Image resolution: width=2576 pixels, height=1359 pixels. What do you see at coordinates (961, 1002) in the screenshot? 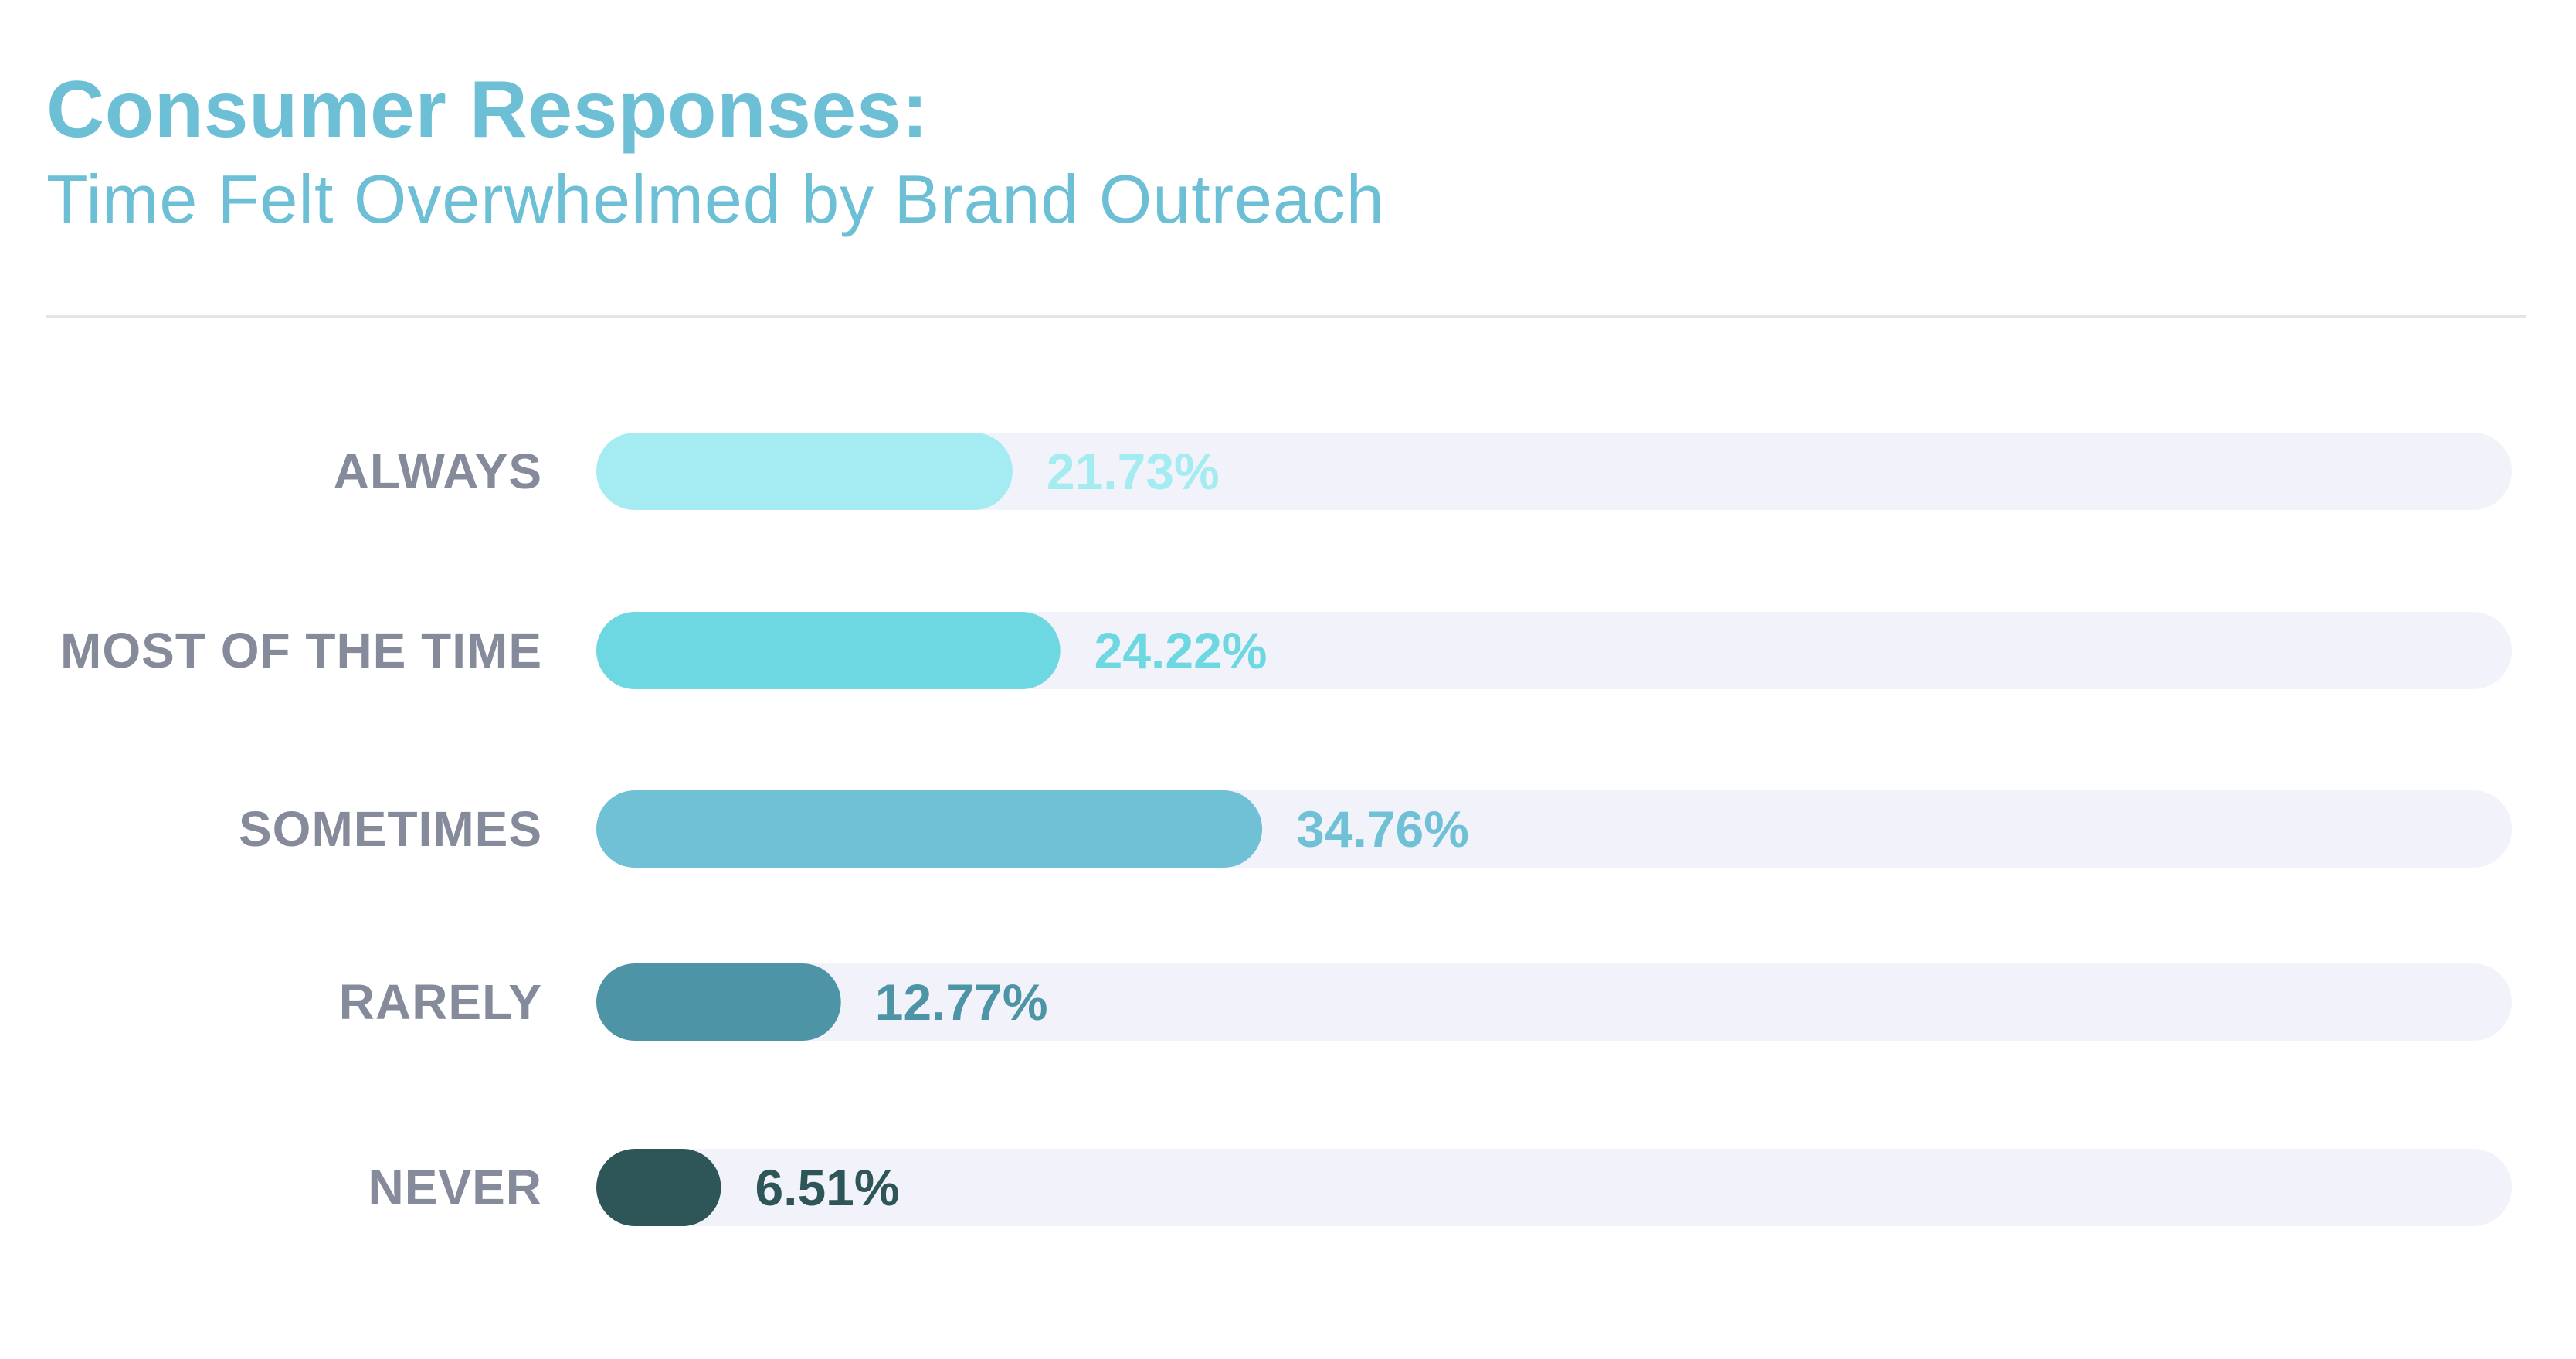
I see `value-label: 12.77%` at bounding box center [961, 1002].